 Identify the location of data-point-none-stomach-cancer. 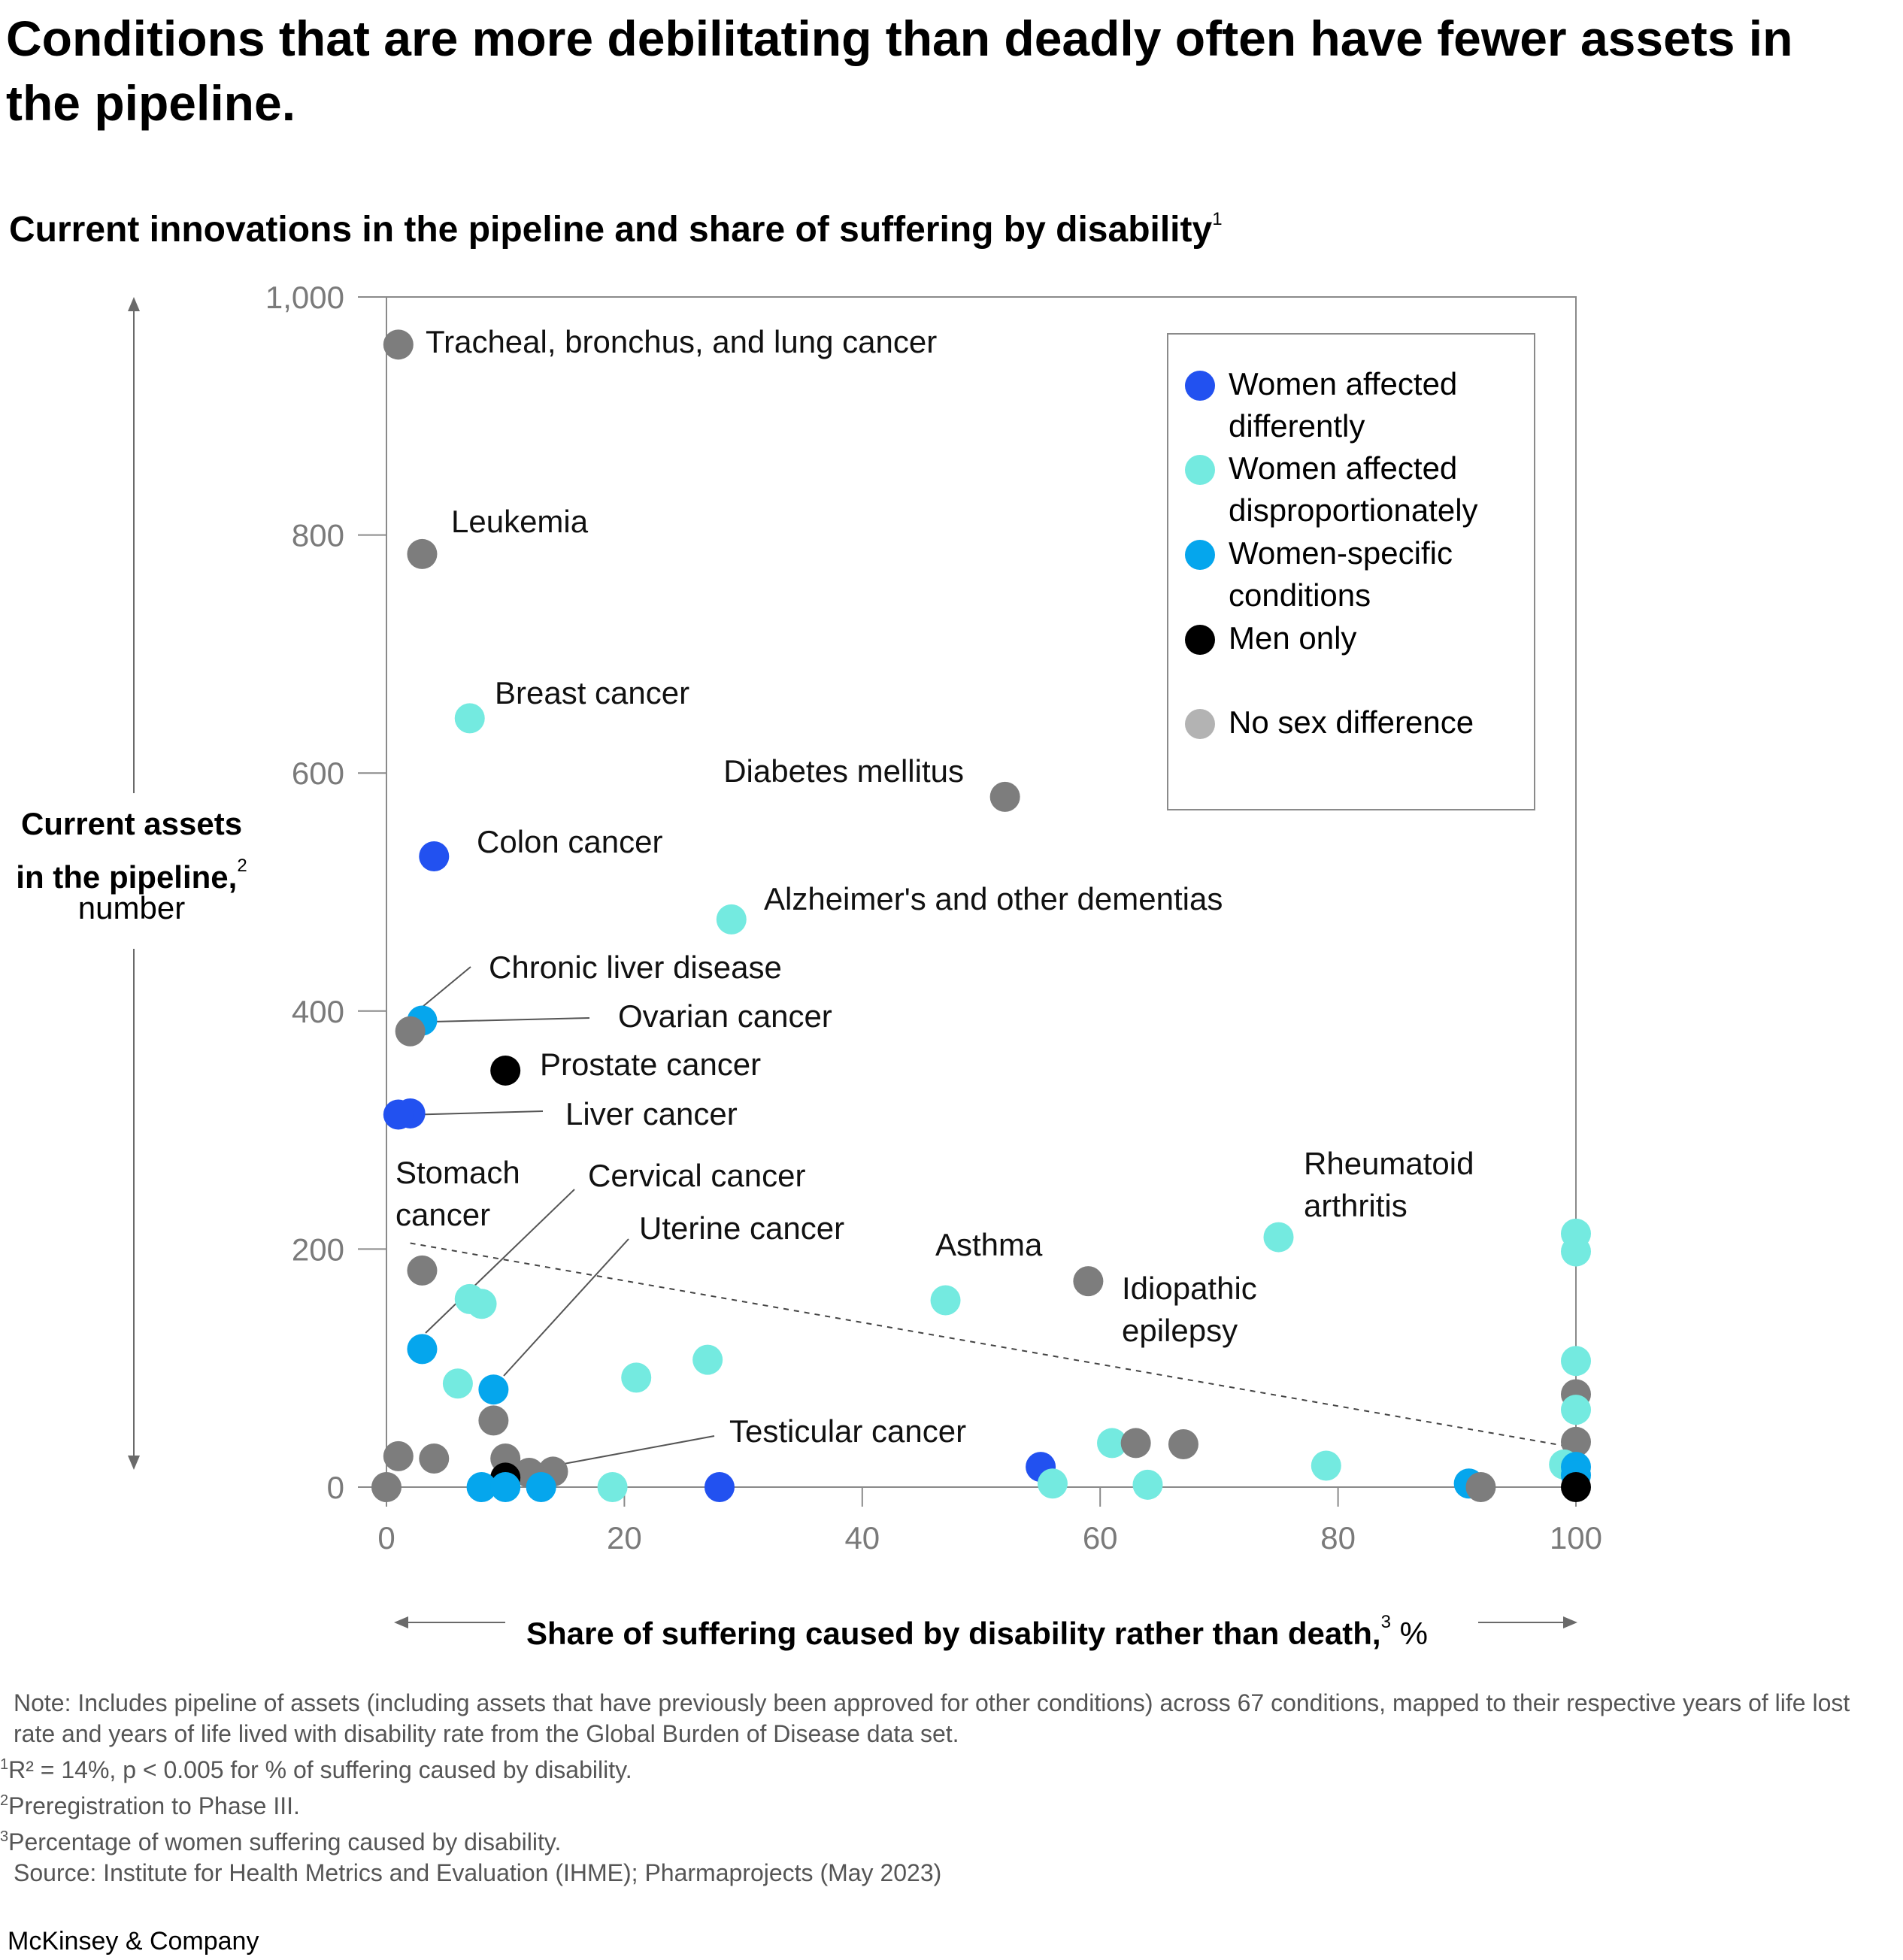
(422, 1270).